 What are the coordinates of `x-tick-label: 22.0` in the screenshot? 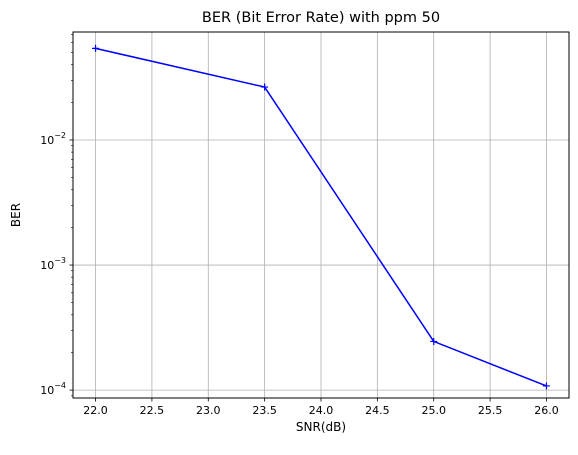 It's located at (95, 410).